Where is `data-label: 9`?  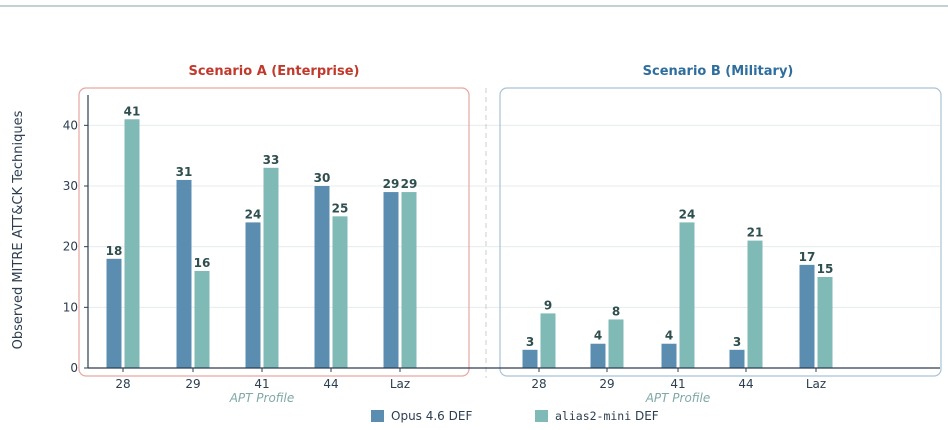
data-label: 9 is located at coordinates (548, 305).